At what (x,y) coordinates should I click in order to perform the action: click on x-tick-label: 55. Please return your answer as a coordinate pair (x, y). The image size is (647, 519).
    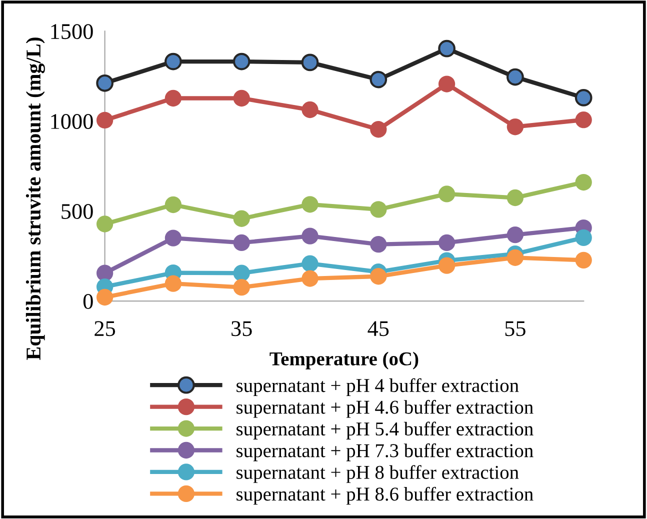
    Looking at the image, I should click on (515, 328).